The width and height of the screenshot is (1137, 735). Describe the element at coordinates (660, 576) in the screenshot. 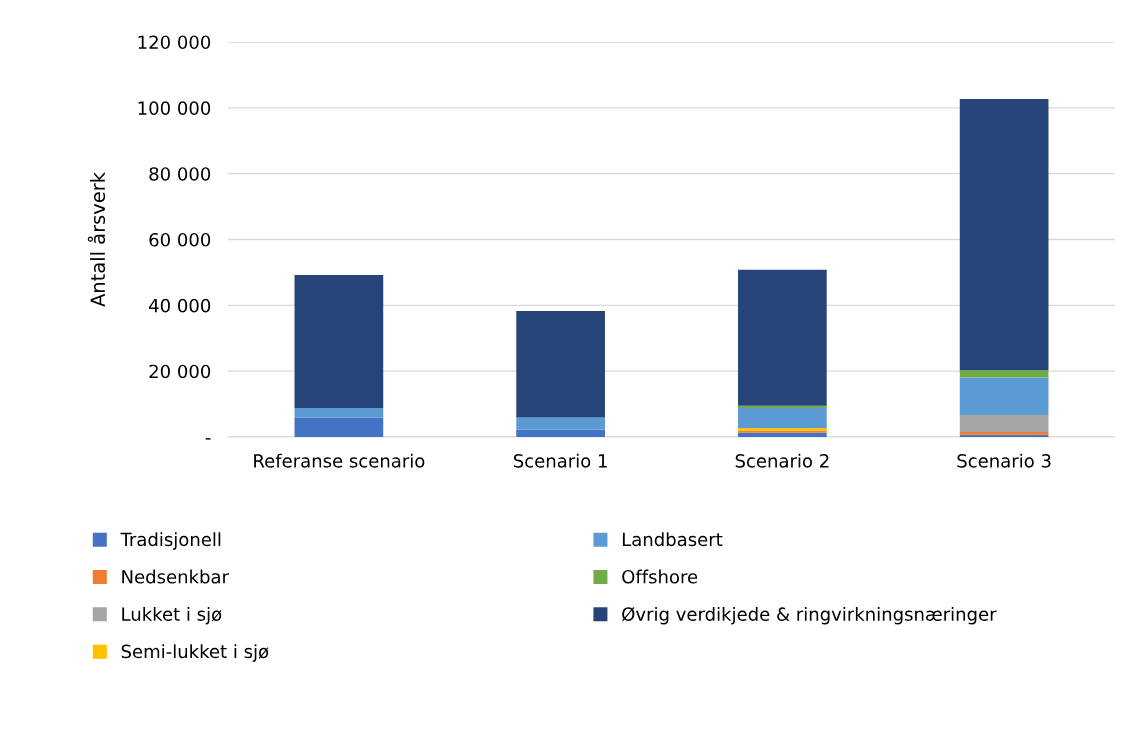

I see `legend-label: Offshore` at that location.